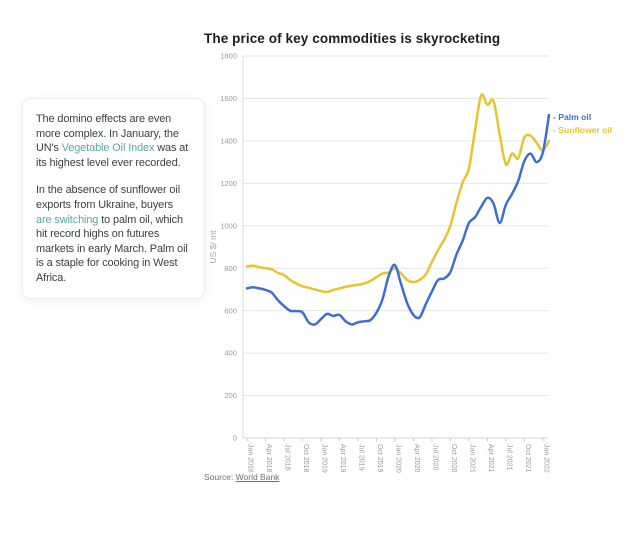 The height and width of the screenshot is (543, 634). Describe the element at coordinates (434, 457) in the screenshot. I see `x-tick-label: Jul 2020` at that location.